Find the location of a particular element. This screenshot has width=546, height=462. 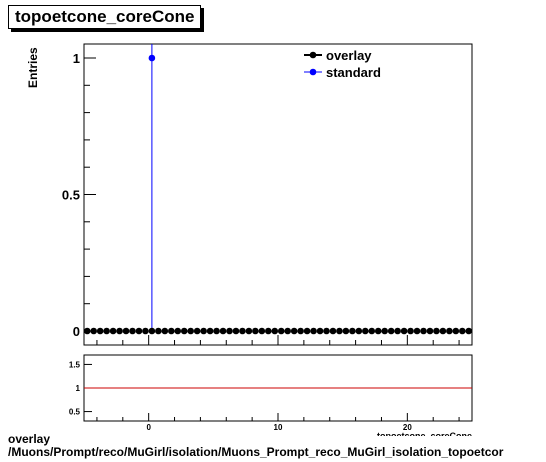

ratio-x-tick-label: 0 is located at coordinates (148, 427).